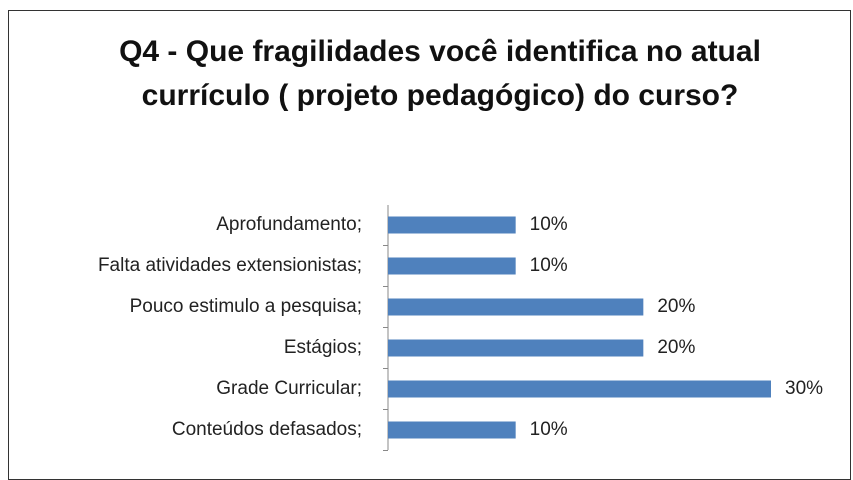  Describe the element at coordinates (230, 265) in the screenshot. I see `category-label: Falta atividades extensionistas;` at that location.